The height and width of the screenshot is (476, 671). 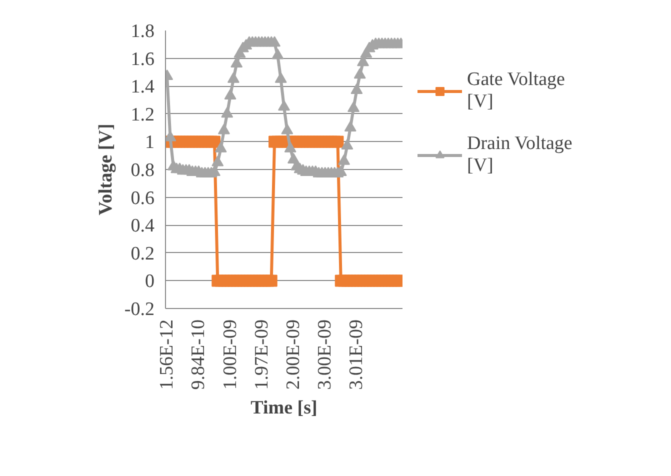 I want to click on x-tick-label: 2.00E-09, so click(x=293, y=354).